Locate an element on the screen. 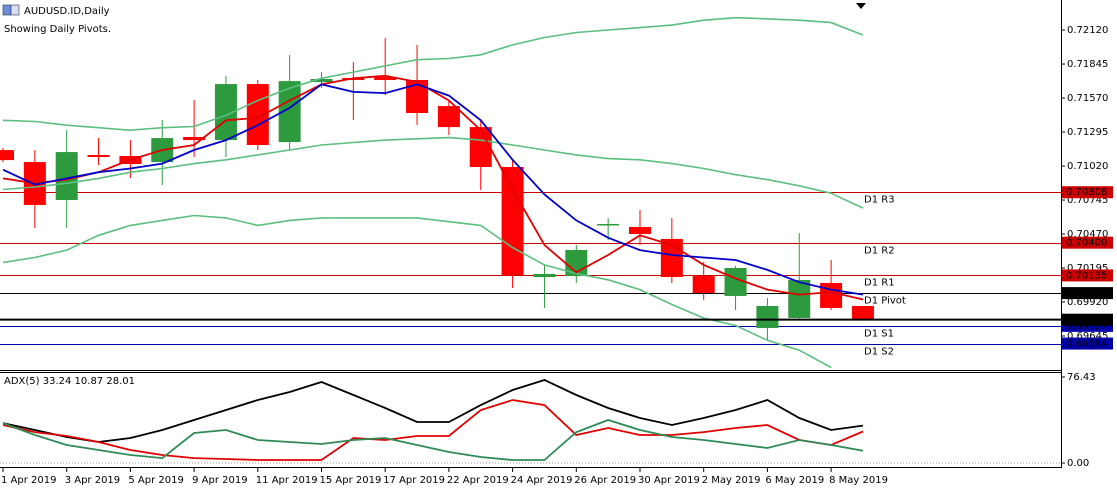 The width and height of the screenshot is (1117, 495). chart-title: AUDUSD.ID,Daily is located at coordinates (67, 11).